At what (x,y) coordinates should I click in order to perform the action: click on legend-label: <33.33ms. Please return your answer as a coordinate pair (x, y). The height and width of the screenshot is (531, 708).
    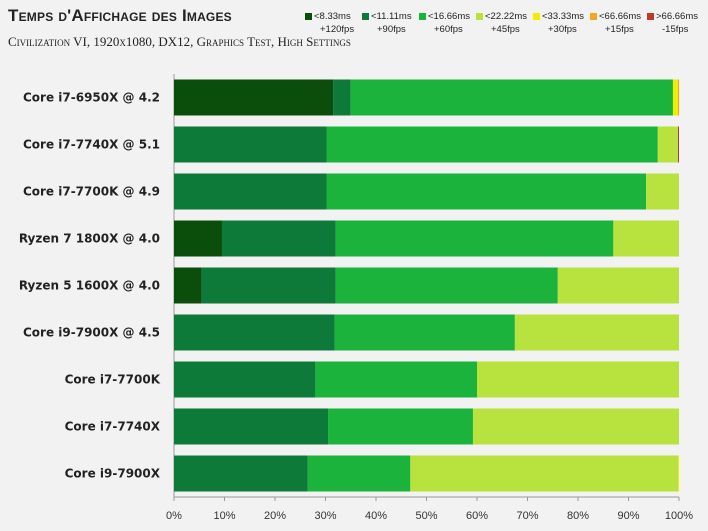
    Looking at the image, I should click on (563, 16).